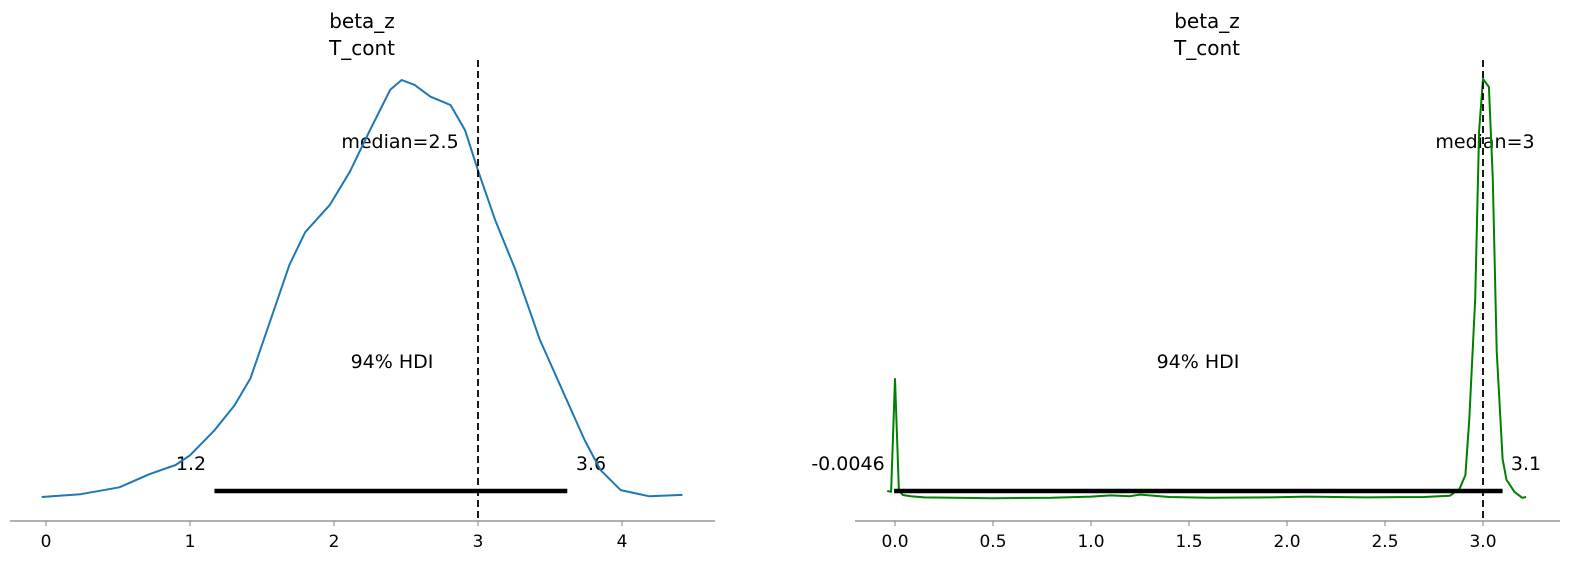  I want to click on median-label: median=3, so click(1484, 142).